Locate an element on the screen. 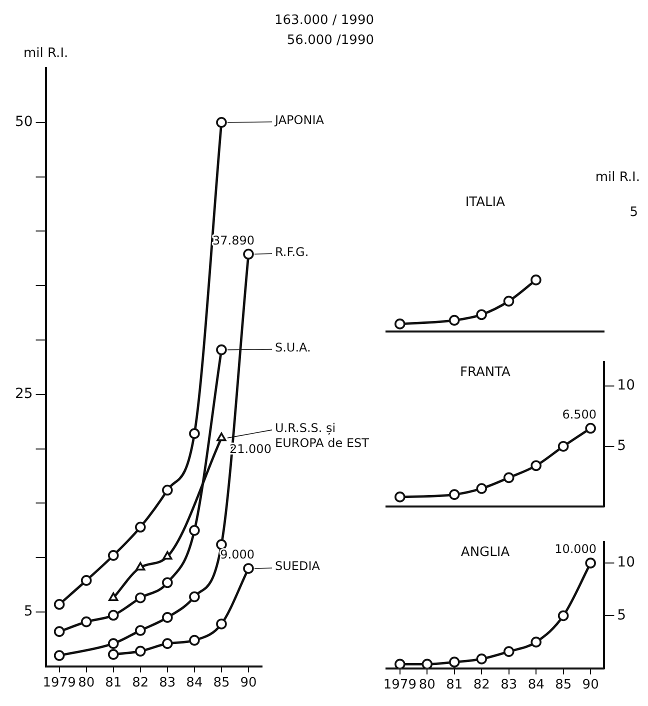 The image size is (648, 706). chart-title: ITALIA is located at coordinates (485, 202).